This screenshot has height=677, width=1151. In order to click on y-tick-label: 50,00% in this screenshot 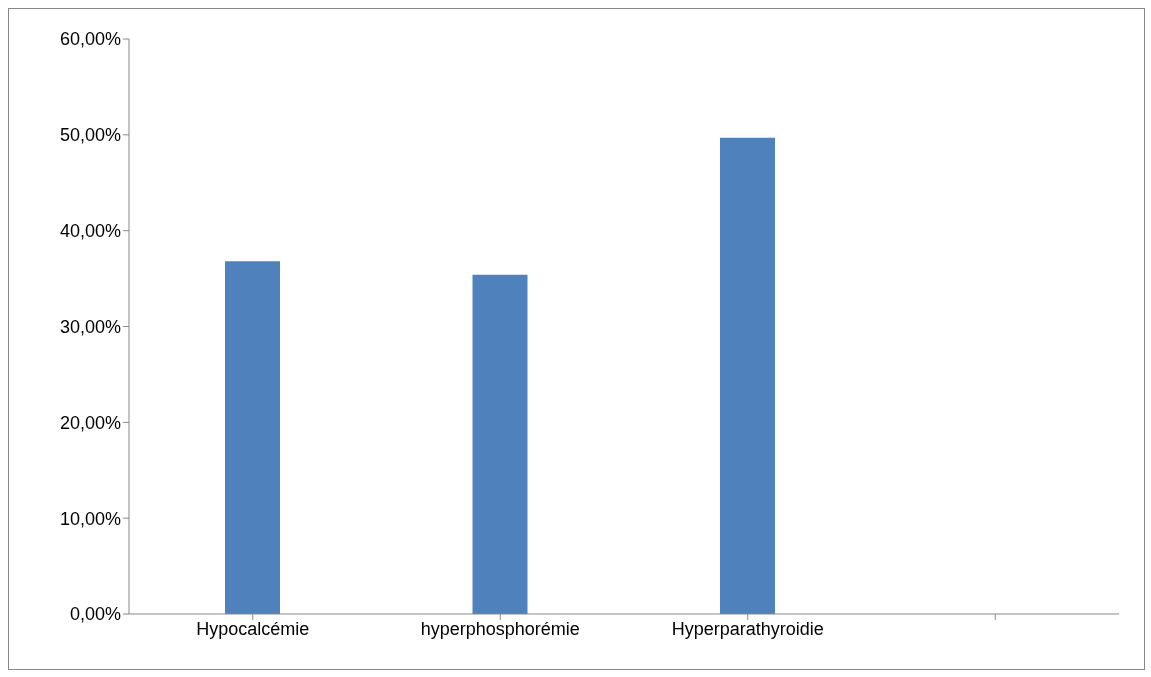, I will do `click(90, 135)`.